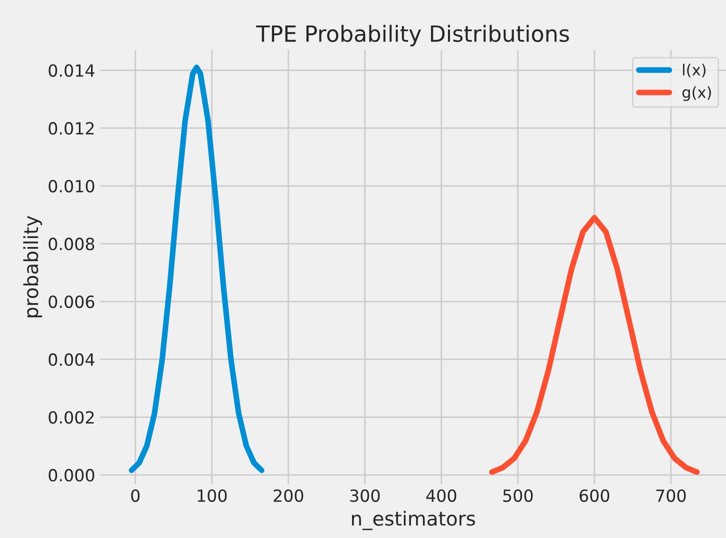 This screenshot has height=538, width=726. I want to click on x-tick-label: 400, so click(441, 495).